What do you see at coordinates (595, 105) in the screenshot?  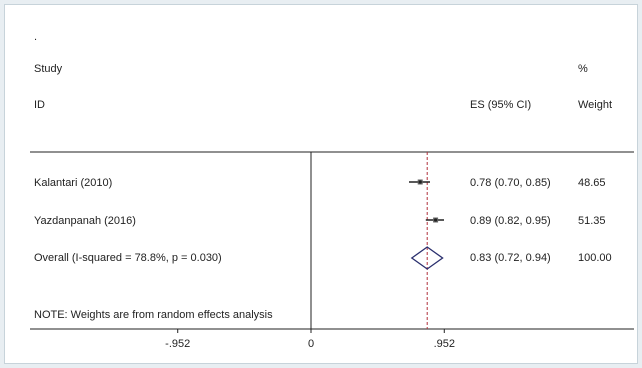 I see `header-weight: Weight` at bounding box center [595, 105].